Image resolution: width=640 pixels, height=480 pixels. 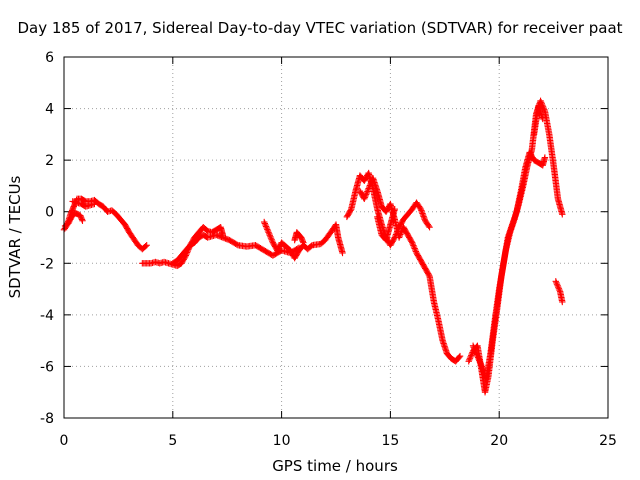 What do you see at coordinates (338, 441) in the screenshot?
I see `x-tick-labels: 0 5 10 15 20 25` at bounding box center [338, 441].